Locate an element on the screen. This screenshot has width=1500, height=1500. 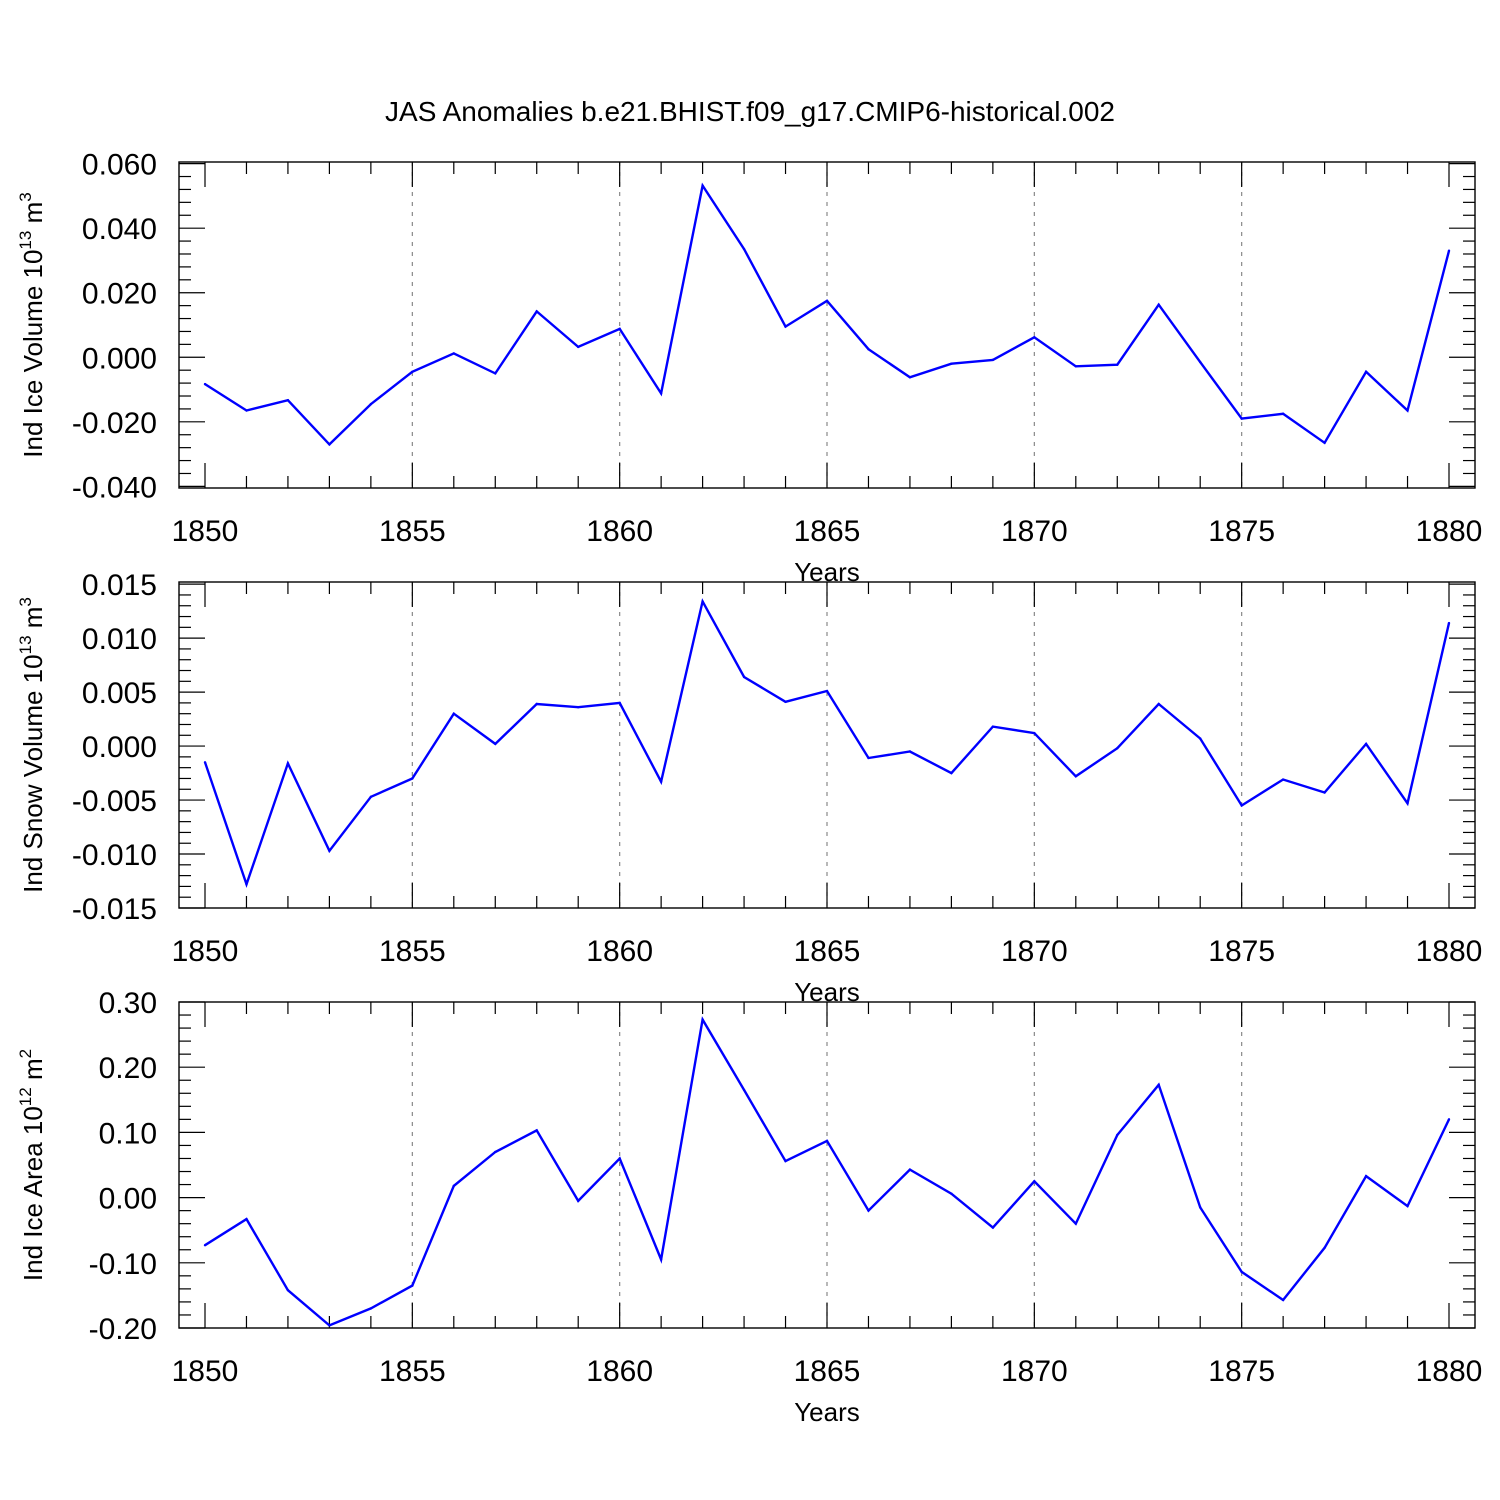
y-tick-label: 0.060 is located at coordinates (119, 165).